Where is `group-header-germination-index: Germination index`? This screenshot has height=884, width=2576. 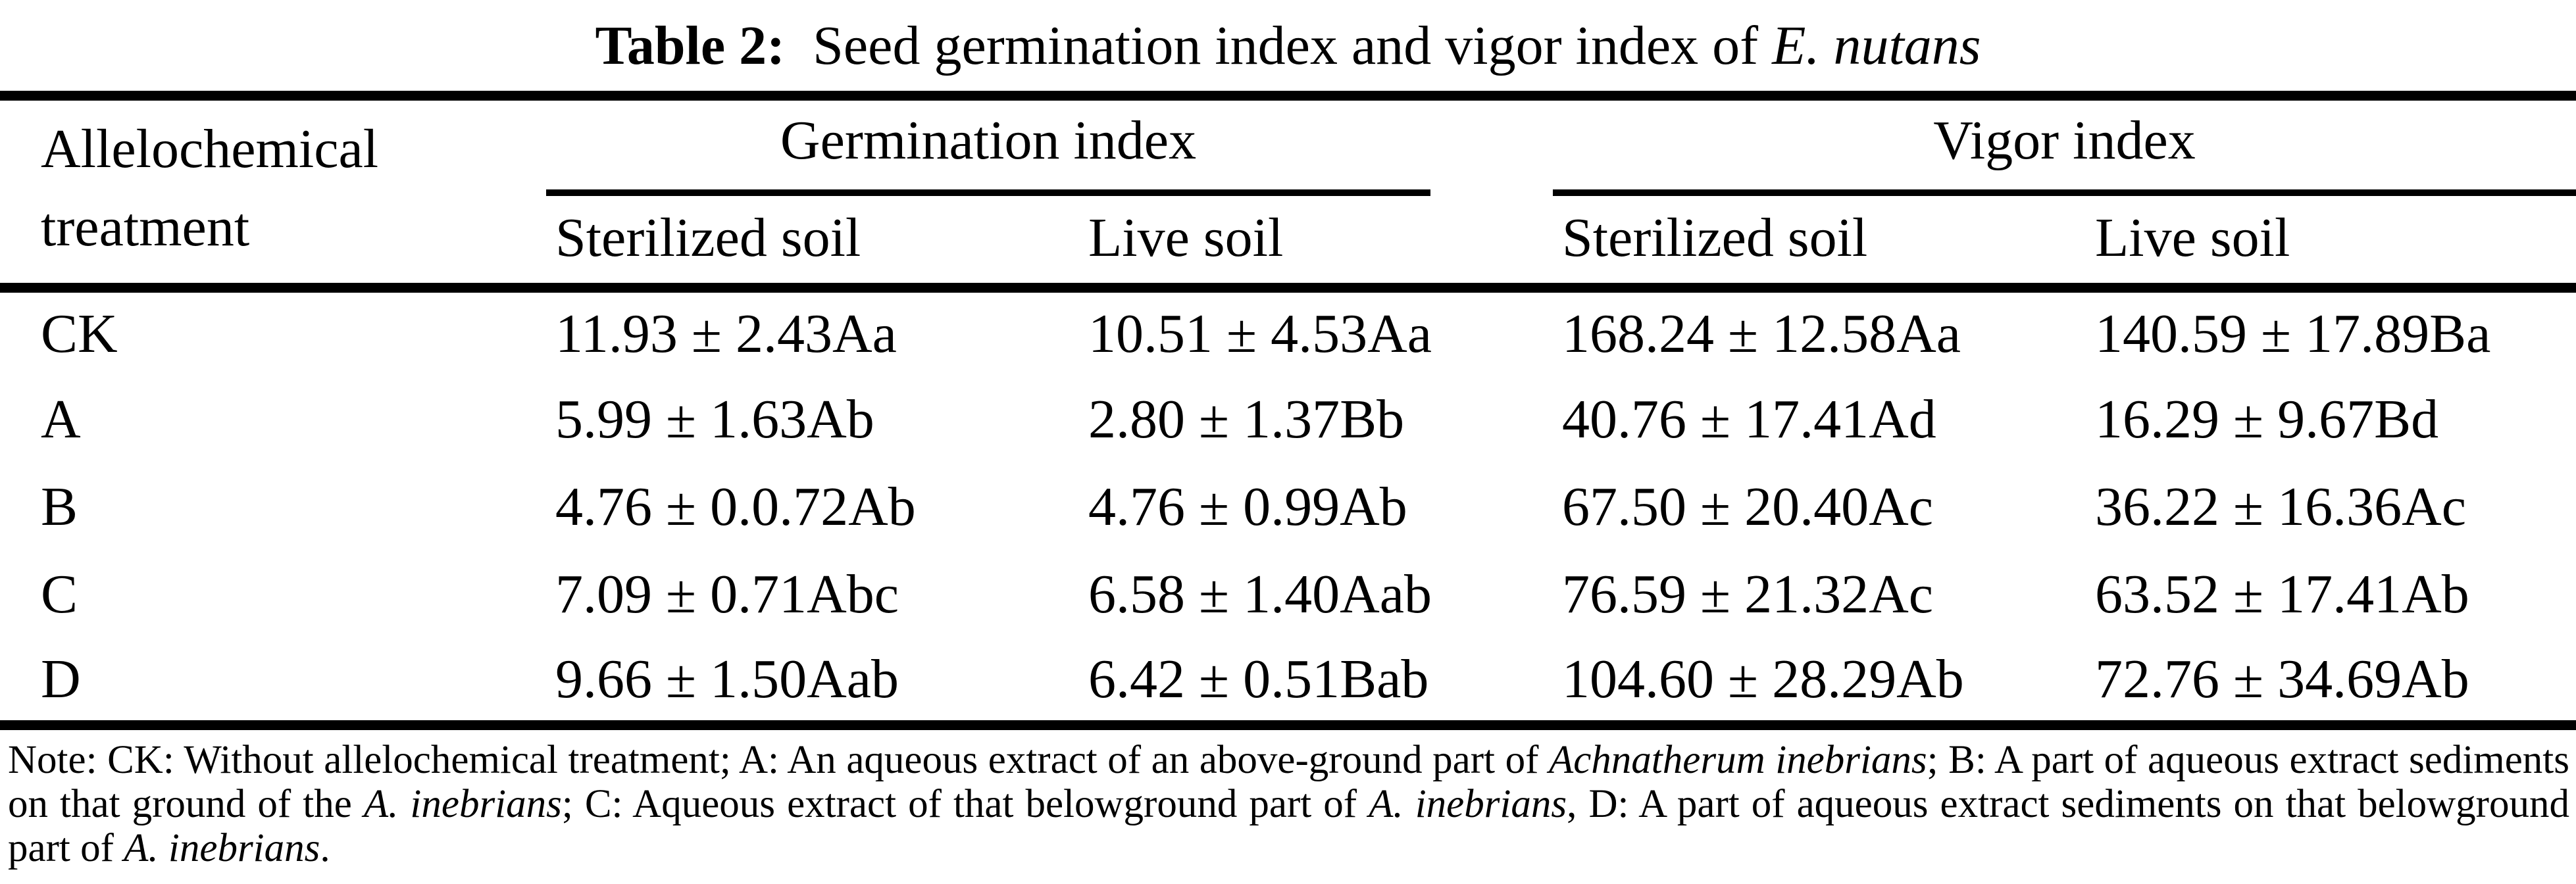 group-header-germination-index: Germination index is located at coordinates (1049, 146).